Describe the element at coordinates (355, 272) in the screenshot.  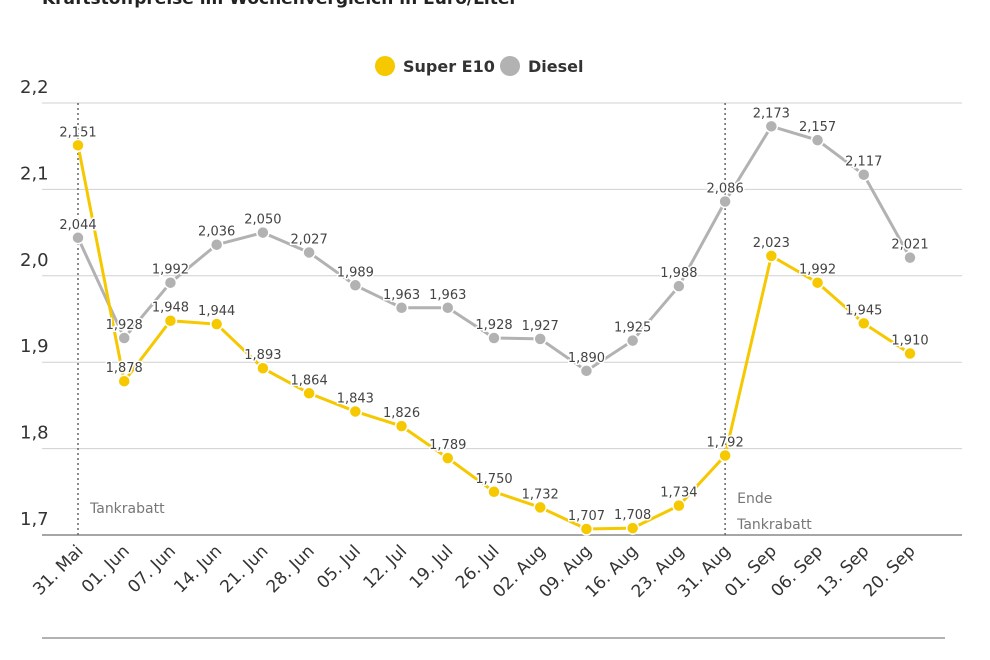
I see `value-label: 1,989` at that location.